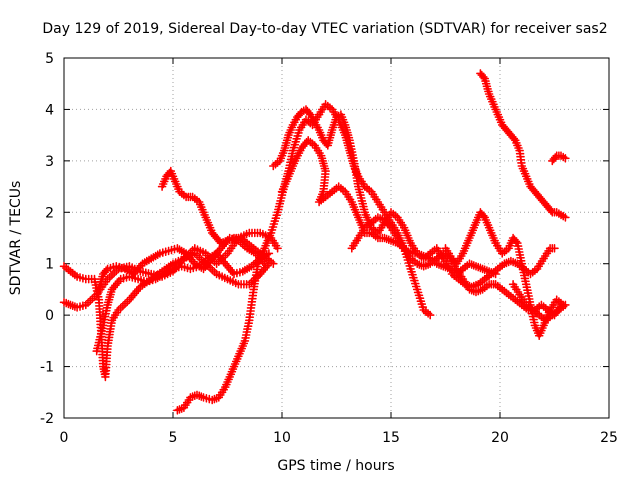  I want to click on y-tick-label: 0, so click(49, 316).